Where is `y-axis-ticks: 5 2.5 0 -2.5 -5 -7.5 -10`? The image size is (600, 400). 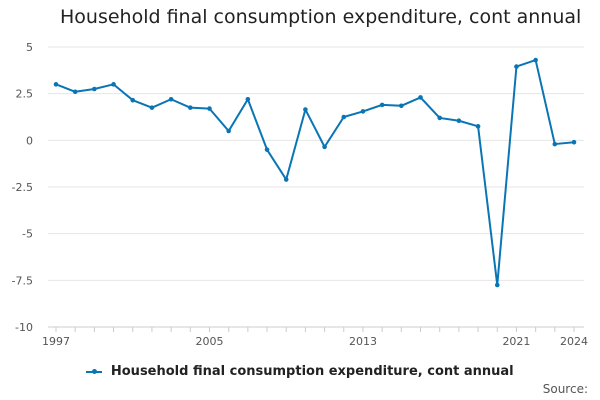 y-axis-ticks: 5 2.5 0 -2.5 -5 -7.5 -10 is located at coordinates (22, 187).